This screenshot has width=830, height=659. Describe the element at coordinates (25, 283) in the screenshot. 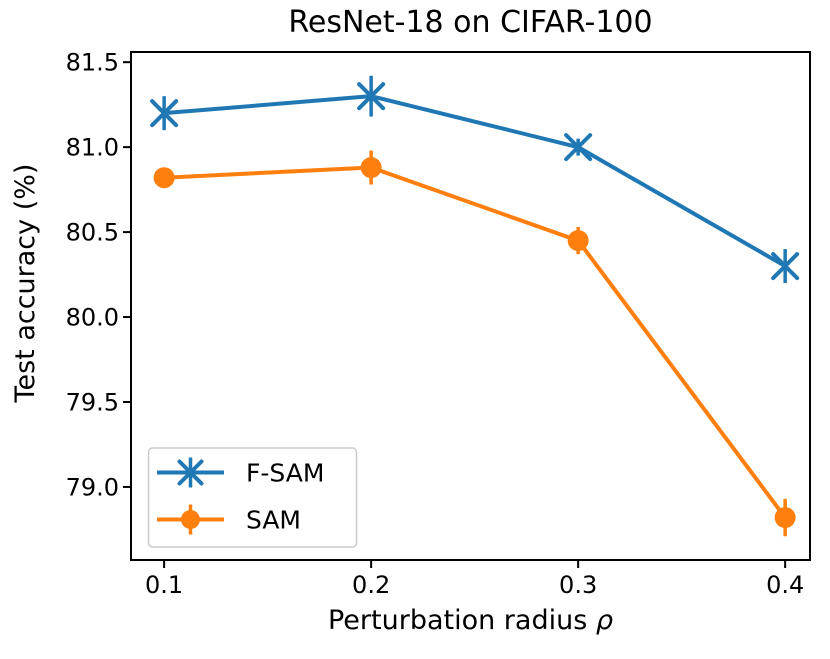

I see `y-axis-label: Test accuracy (%)` at that location.